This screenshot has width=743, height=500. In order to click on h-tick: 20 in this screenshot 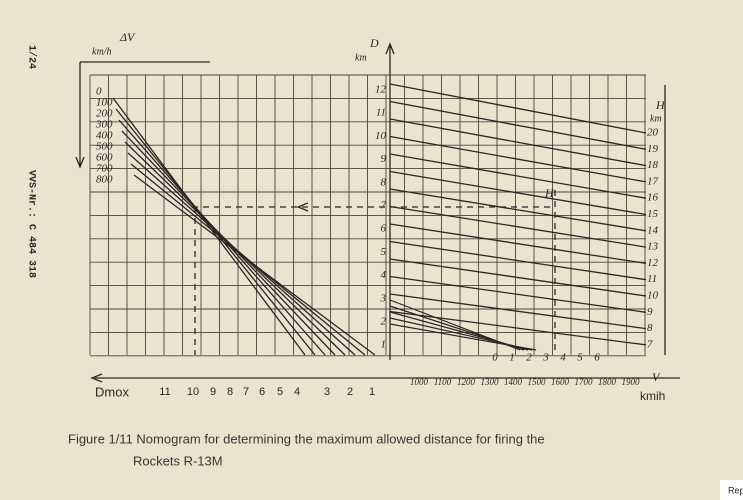, I will do `click(653, 133)`.